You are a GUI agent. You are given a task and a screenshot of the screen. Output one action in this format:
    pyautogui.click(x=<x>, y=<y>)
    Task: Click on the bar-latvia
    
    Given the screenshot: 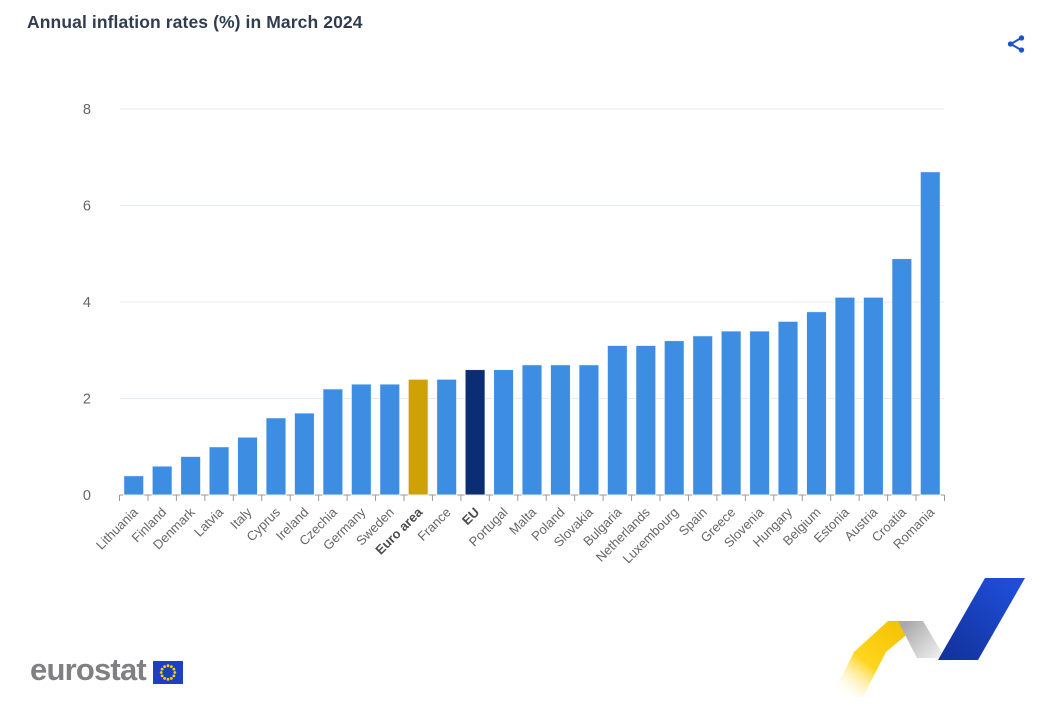 What is the action you would take?
    pyautogui.click(x=219, y=471)
    